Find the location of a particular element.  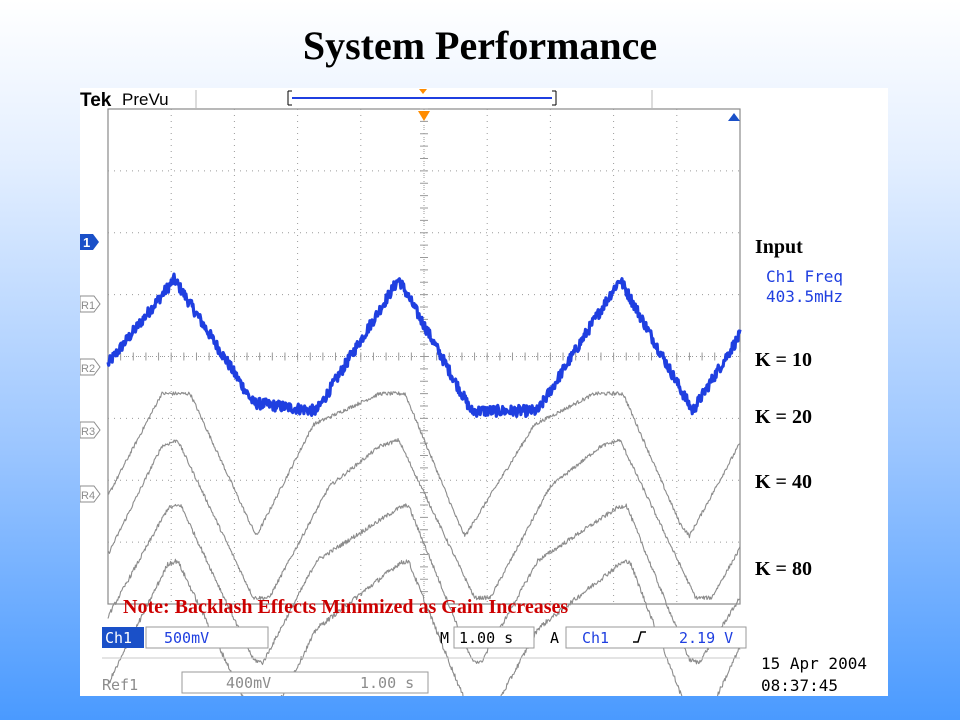

timebase-value: 1.00 s is located at coordinates (486, 638).